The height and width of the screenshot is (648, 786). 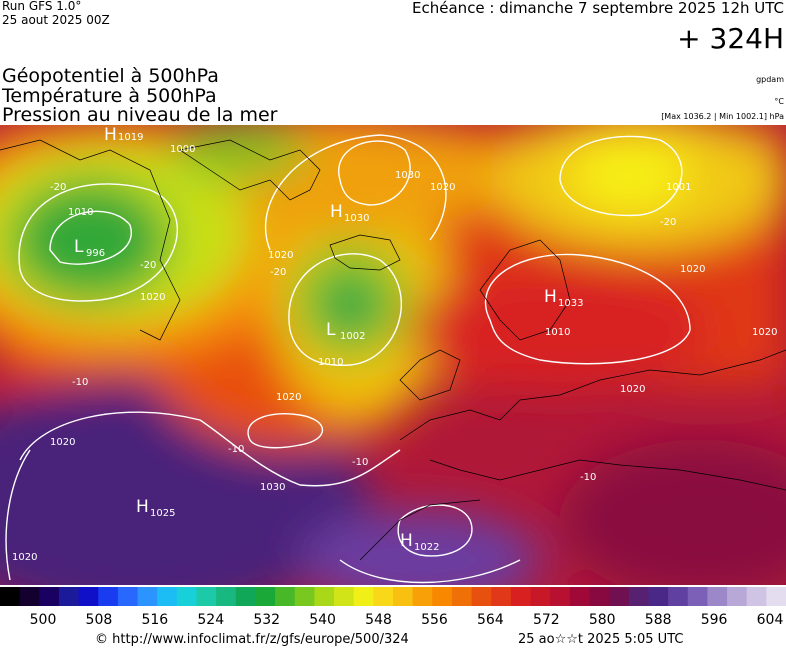 What do you see at coordinates (658, 620) in the screenshot?
I see `legend-tick: 588` at bounding box center [658, 620].